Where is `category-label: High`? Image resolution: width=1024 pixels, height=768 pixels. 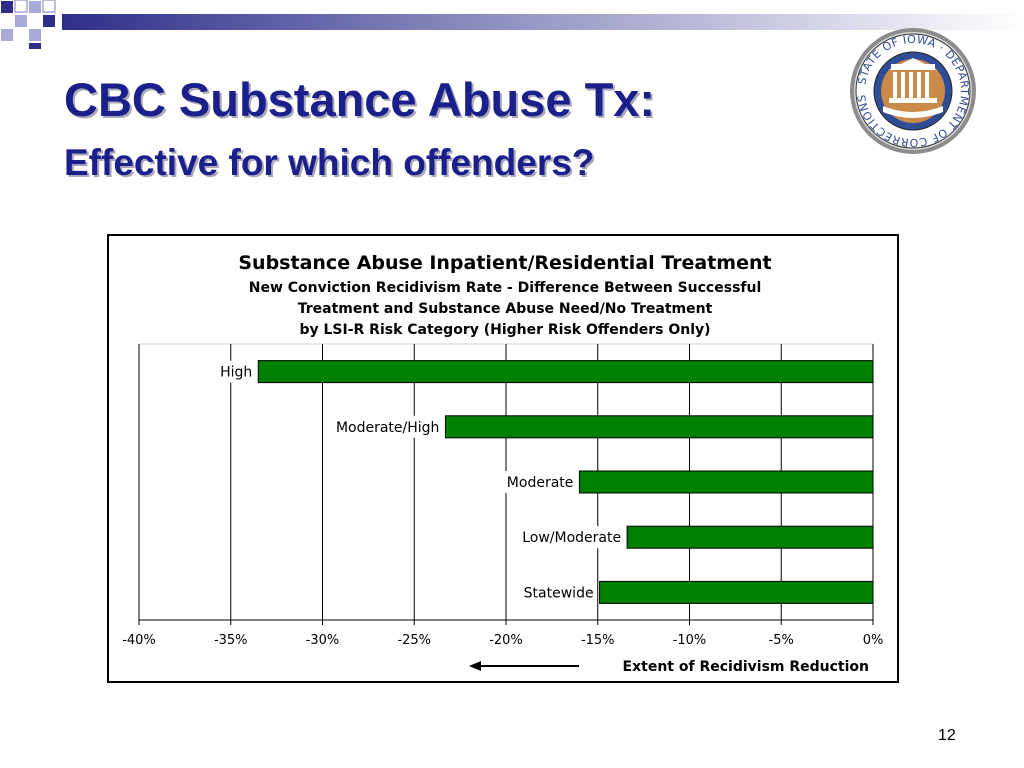
category-label: High is located at coordinates (236, 373).